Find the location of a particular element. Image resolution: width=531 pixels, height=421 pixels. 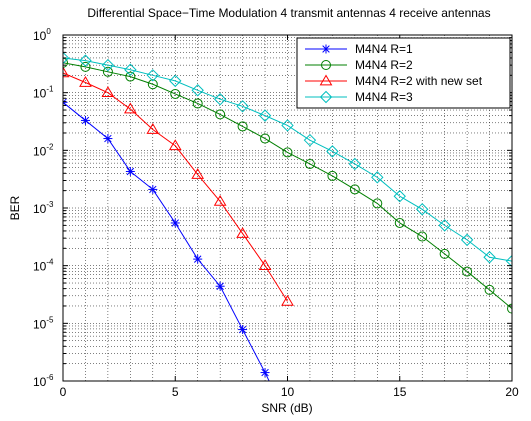

y-axis-label: BER is located at coordinates (15, 207).